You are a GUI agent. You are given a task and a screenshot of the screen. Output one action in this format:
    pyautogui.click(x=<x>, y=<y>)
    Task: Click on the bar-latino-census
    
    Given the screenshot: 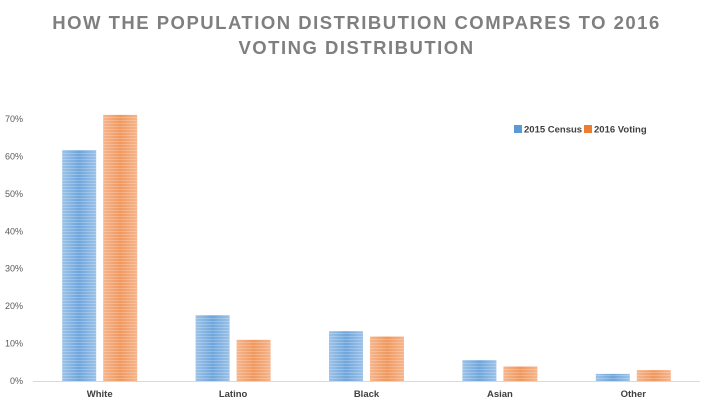 What is the action you would take?
    pyautogui.click(x=212, y=348)
    